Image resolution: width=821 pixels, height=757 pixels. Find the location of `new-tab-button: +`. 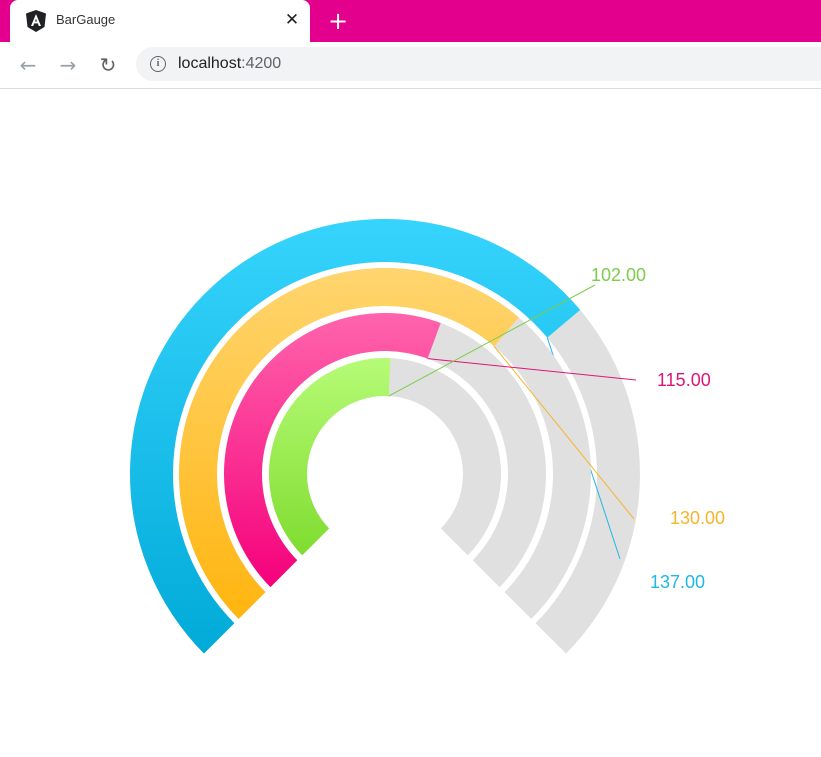

new-tab-button: + is located at coordinates (338, 21).